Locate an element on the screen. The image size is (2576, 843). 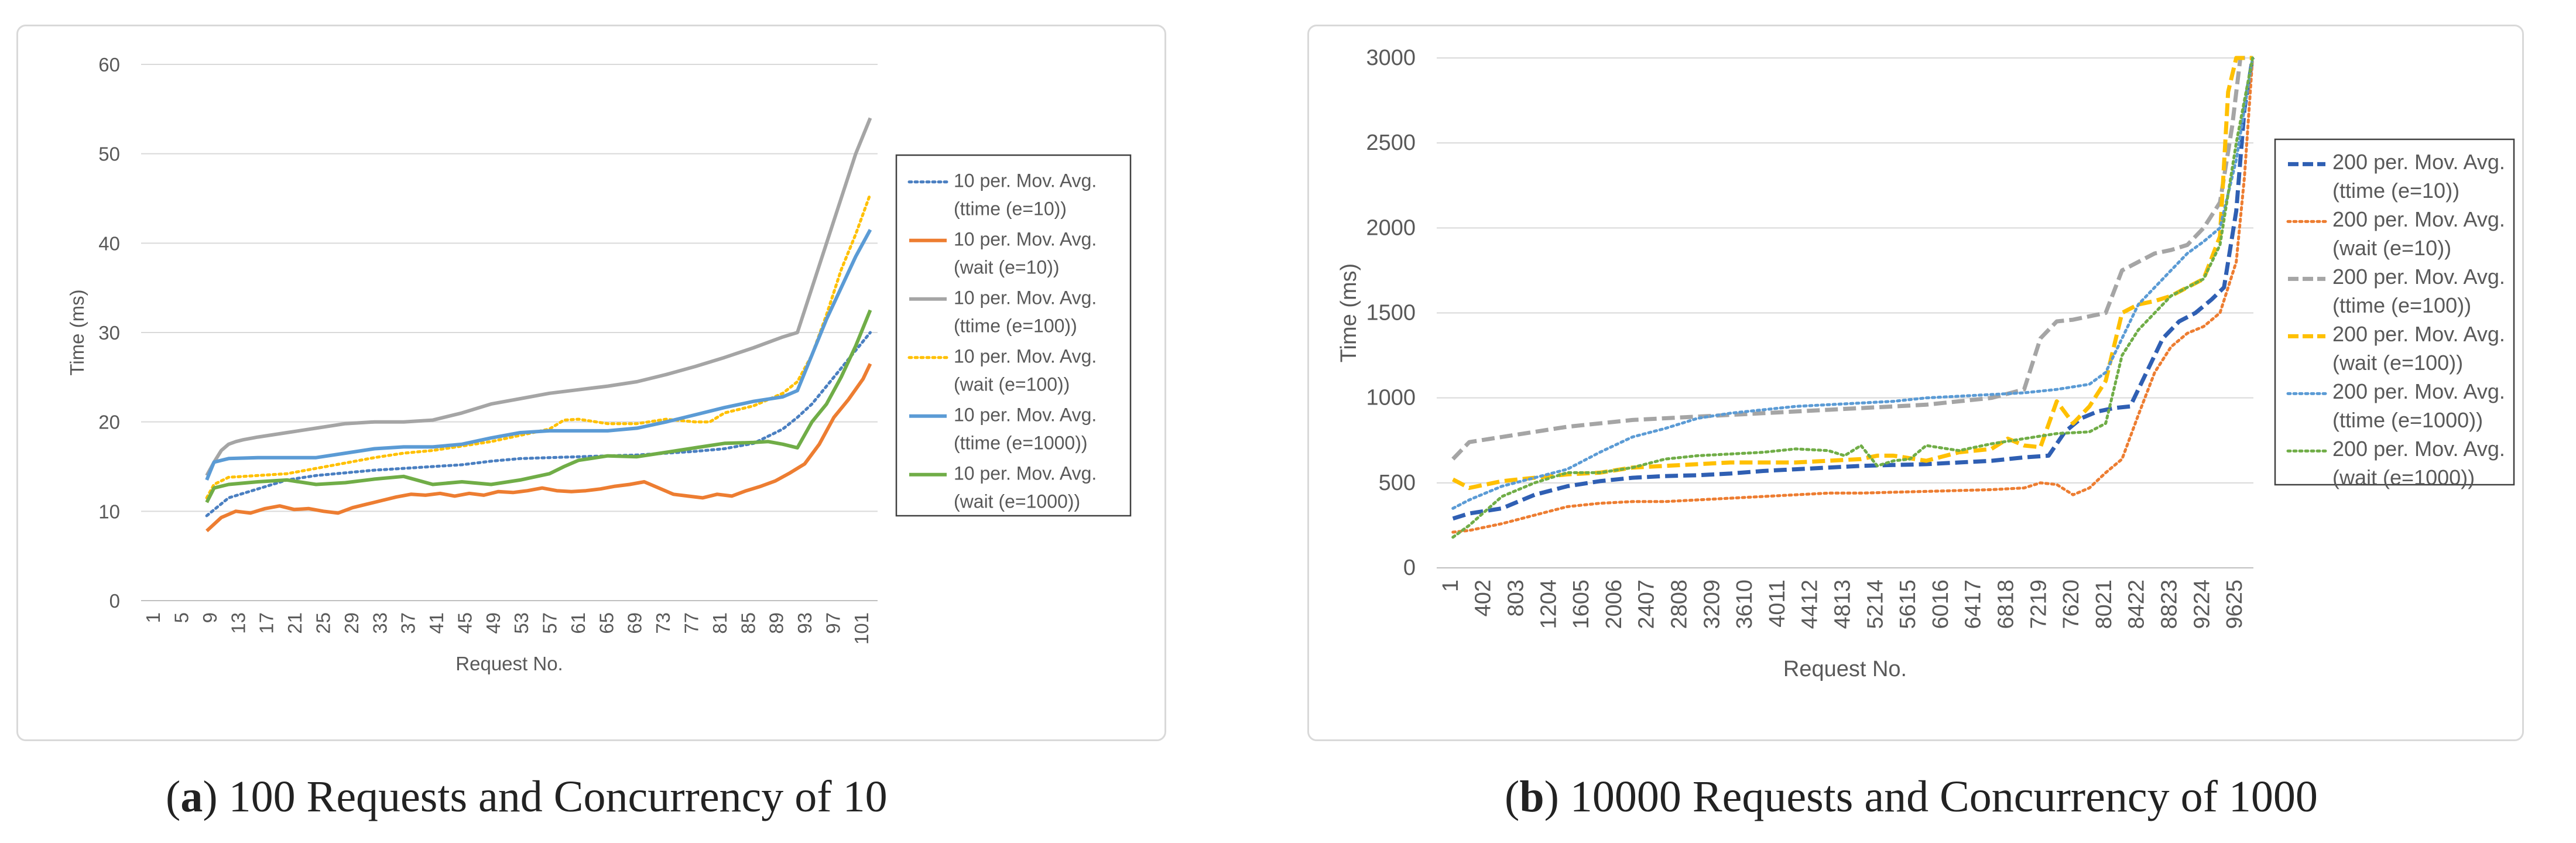
chart-a-plot-area is located at coordinates (538, 325).